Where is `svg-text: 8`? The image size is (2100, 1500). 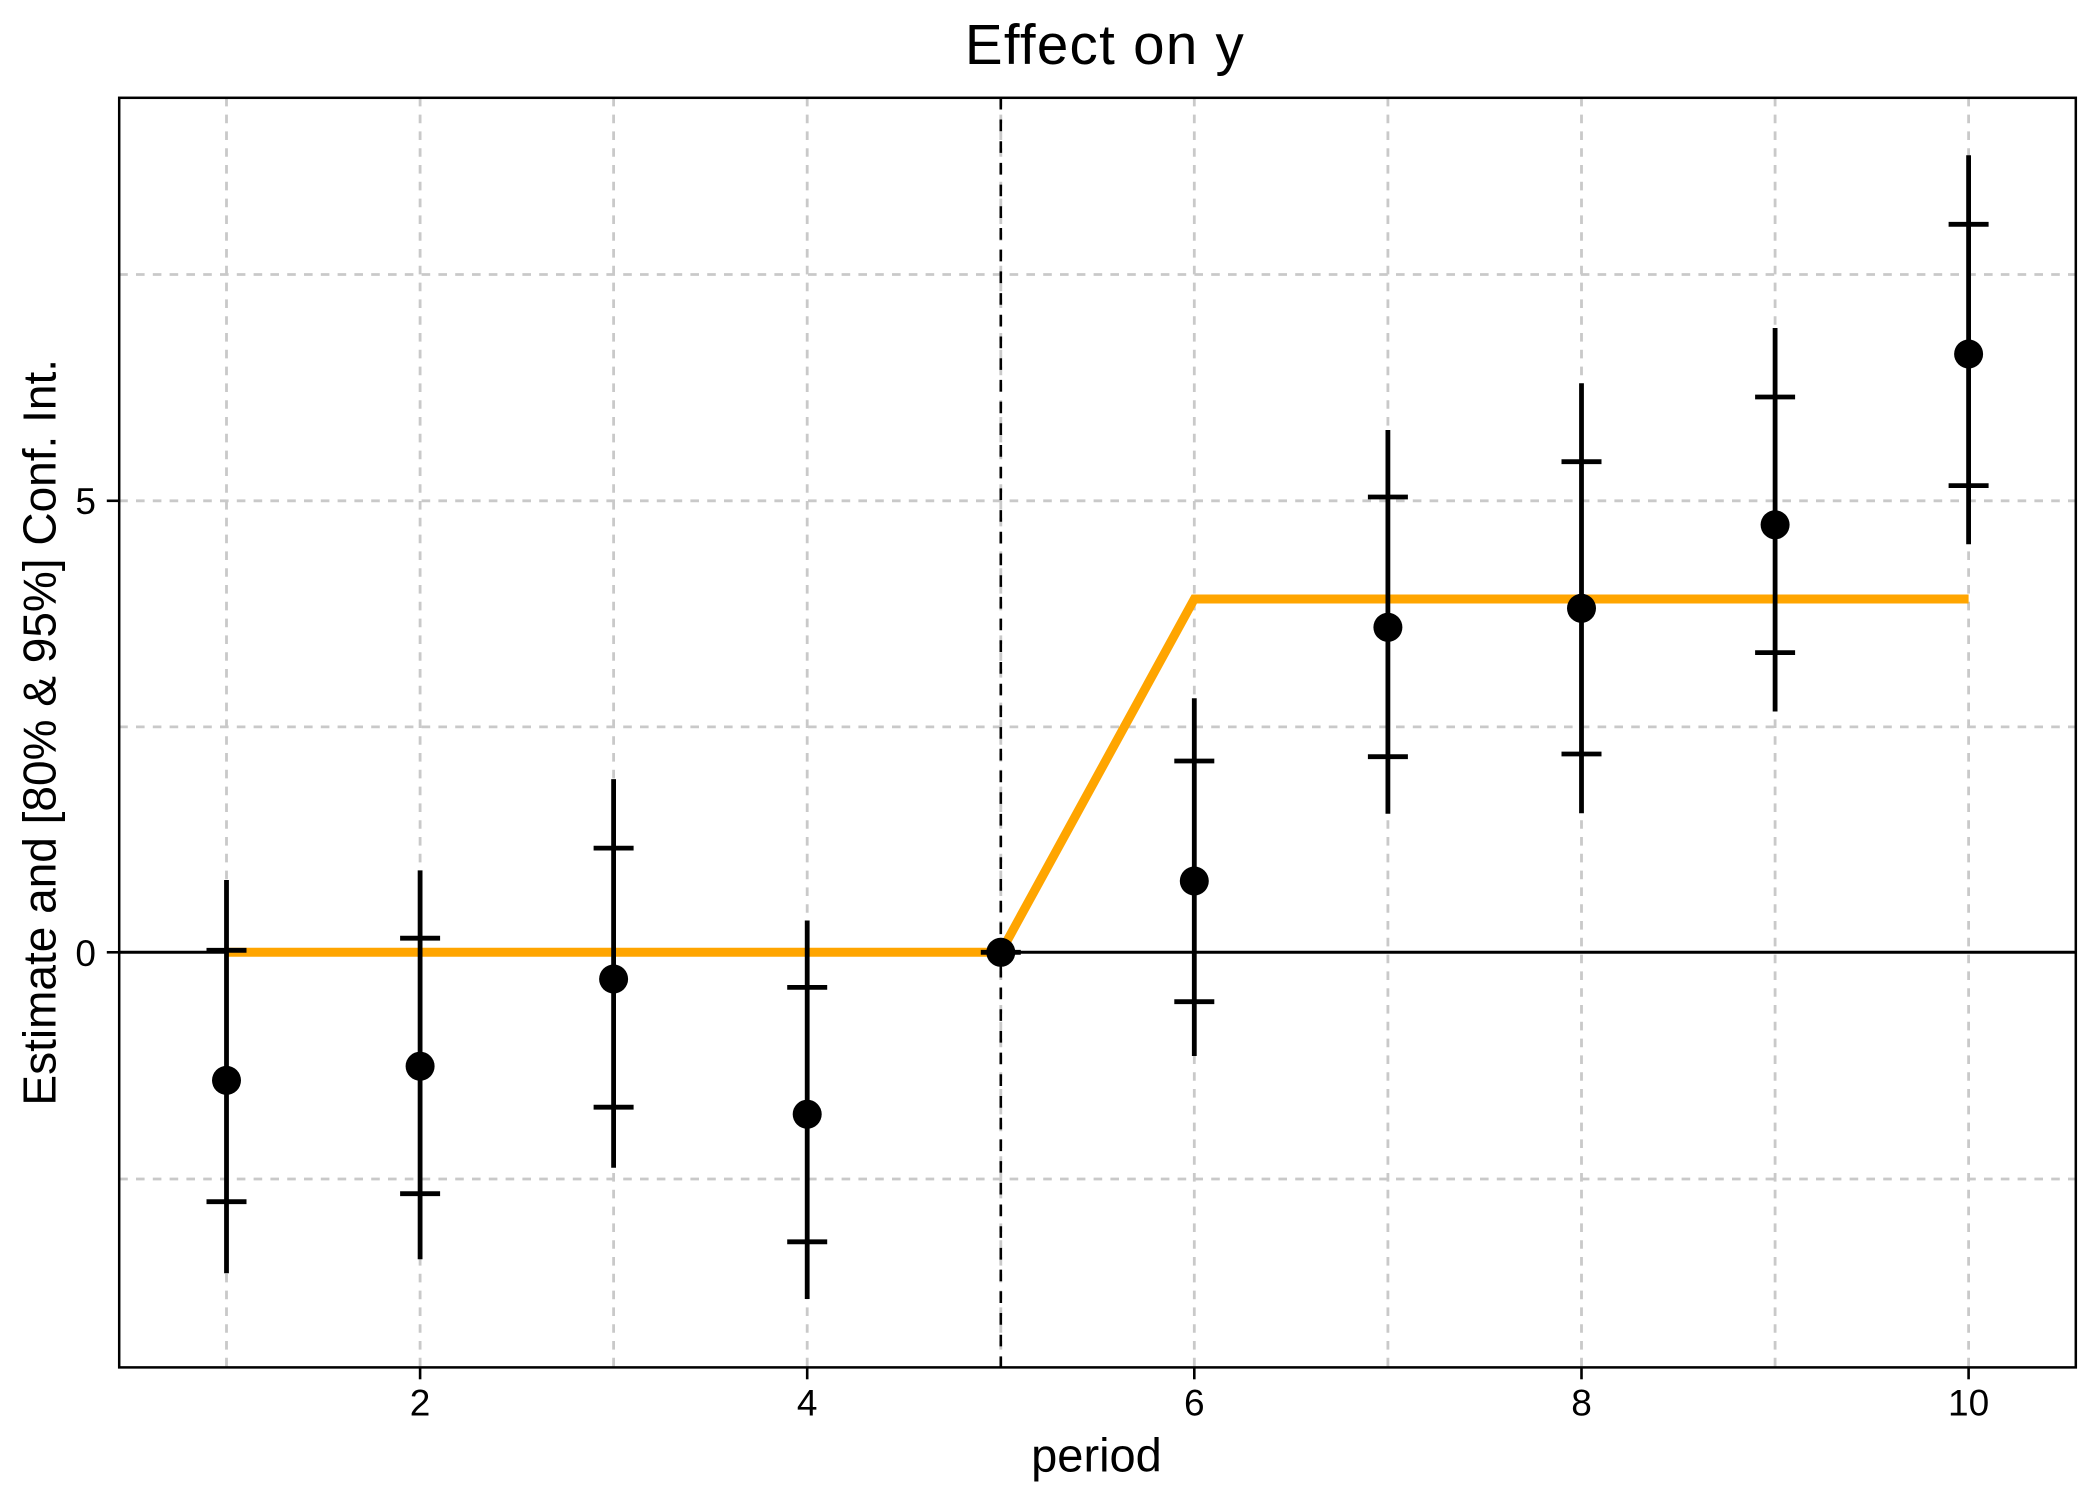 svg-text: 8 is located at coordinates (1581, 1403).